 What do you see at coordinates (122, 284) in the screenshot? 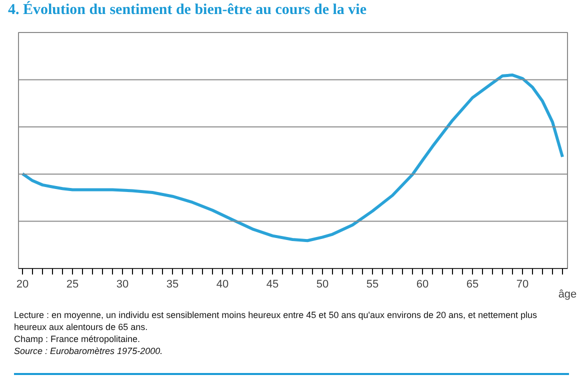
I see `x-tick-label: 30` at bounding box center [122, 284].